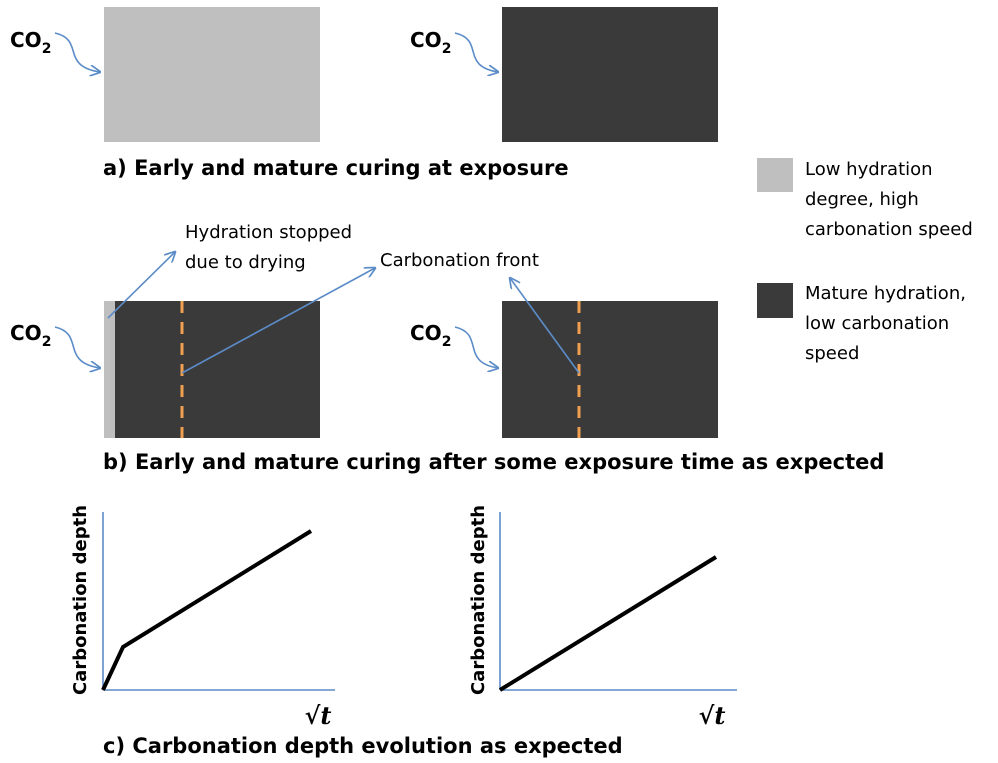 The image size is (998, 763). I want to click on legend-text: carbonation speed, so click(889, 229).